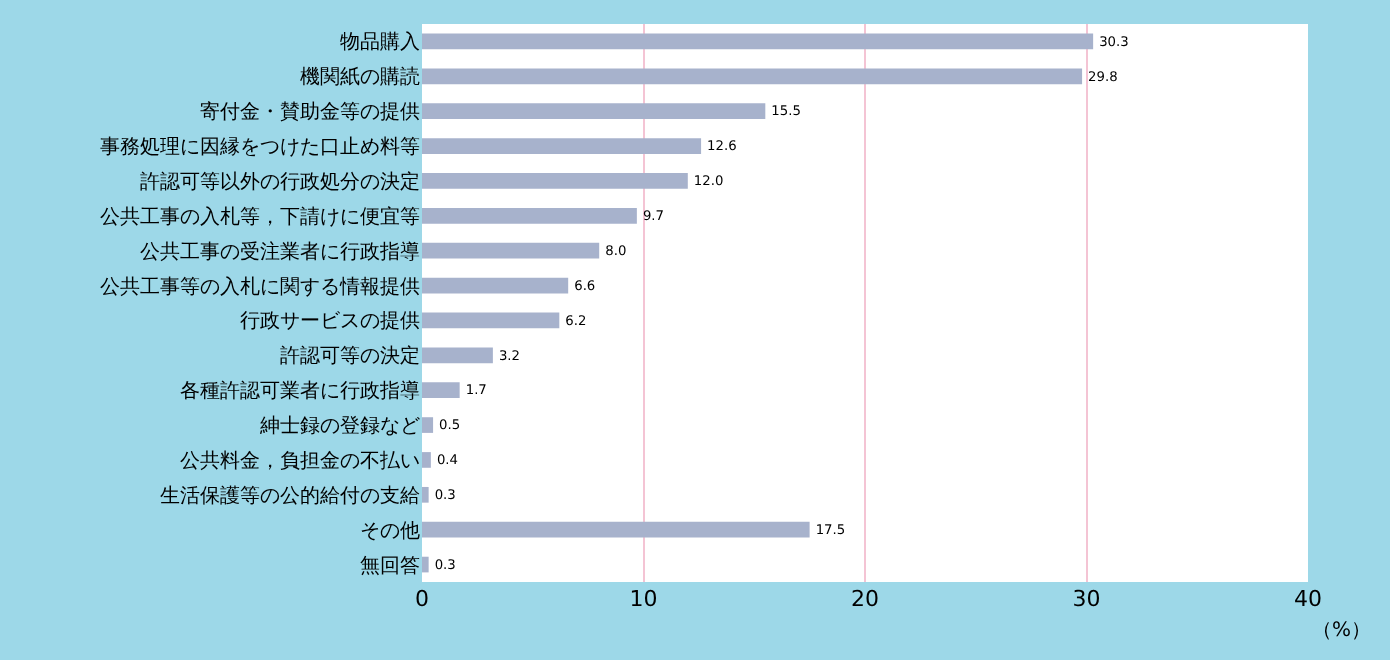 The height and width of the screenshot is (660, 1390). What do you see at coordinates (300, 460) in the screenshot?
I see `y-tick-label: 公共料金，負担金の不払い` at bounding box center [300, 460].